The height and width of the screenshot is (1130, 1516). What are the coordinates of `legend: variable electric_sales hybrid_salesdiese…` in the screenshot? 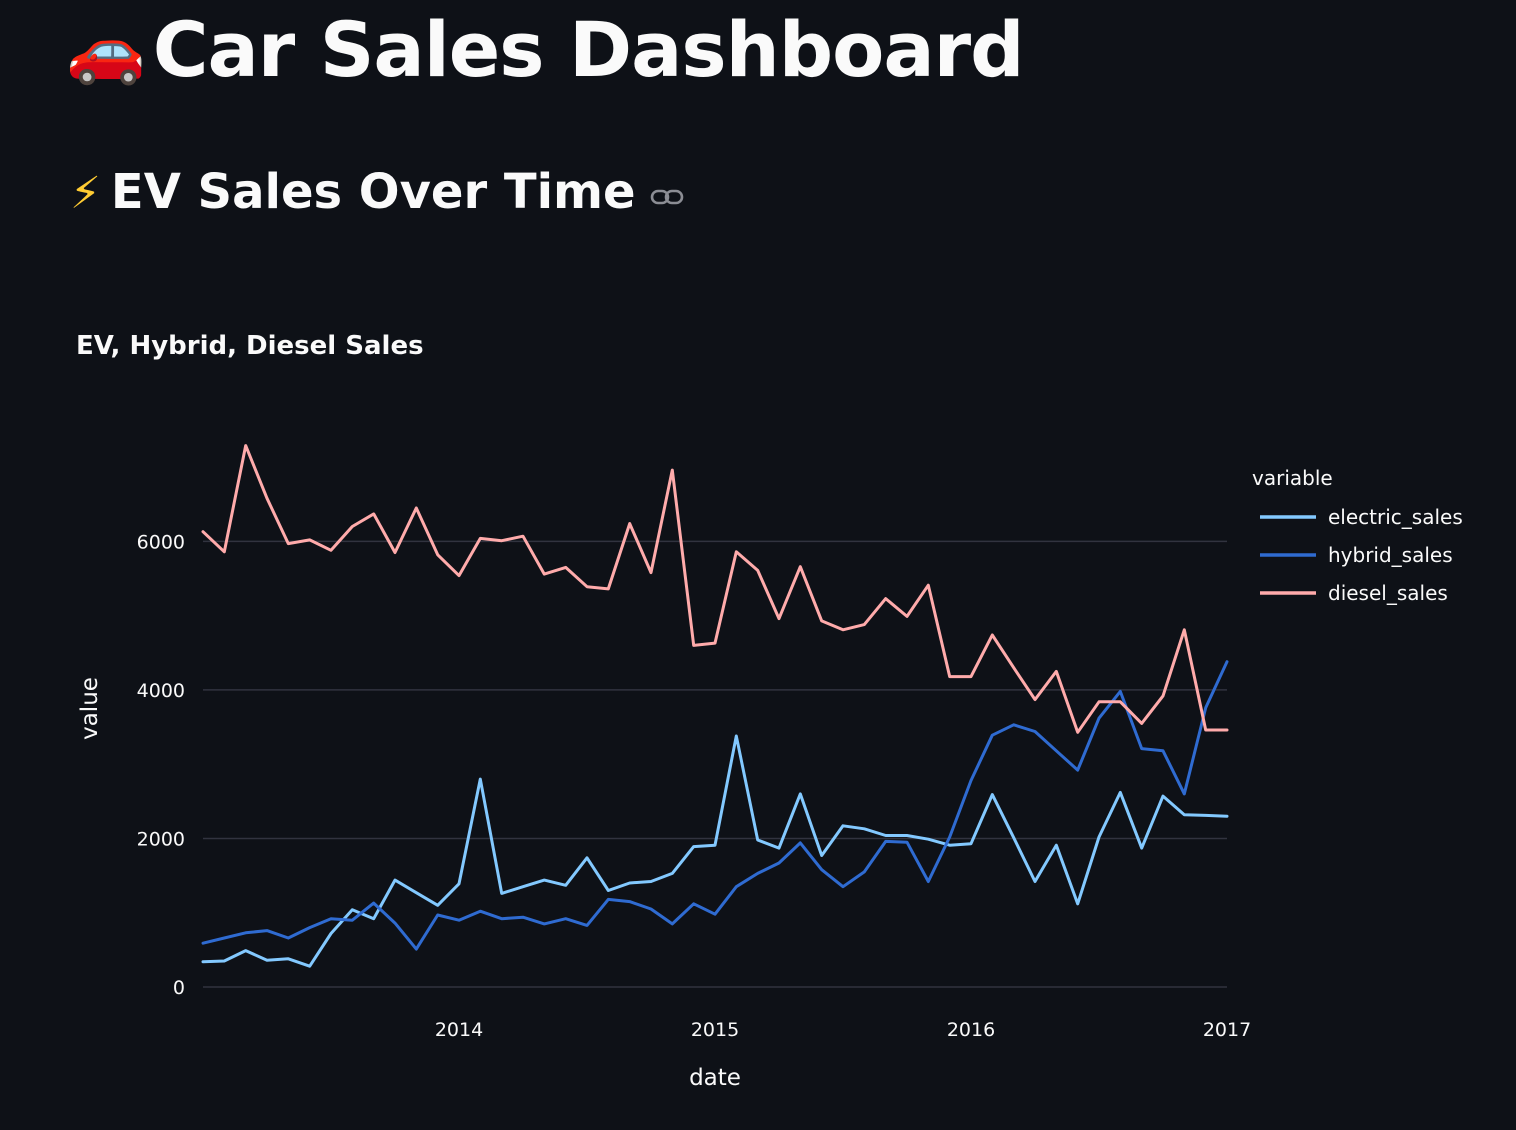 It's located at (1357, 535).